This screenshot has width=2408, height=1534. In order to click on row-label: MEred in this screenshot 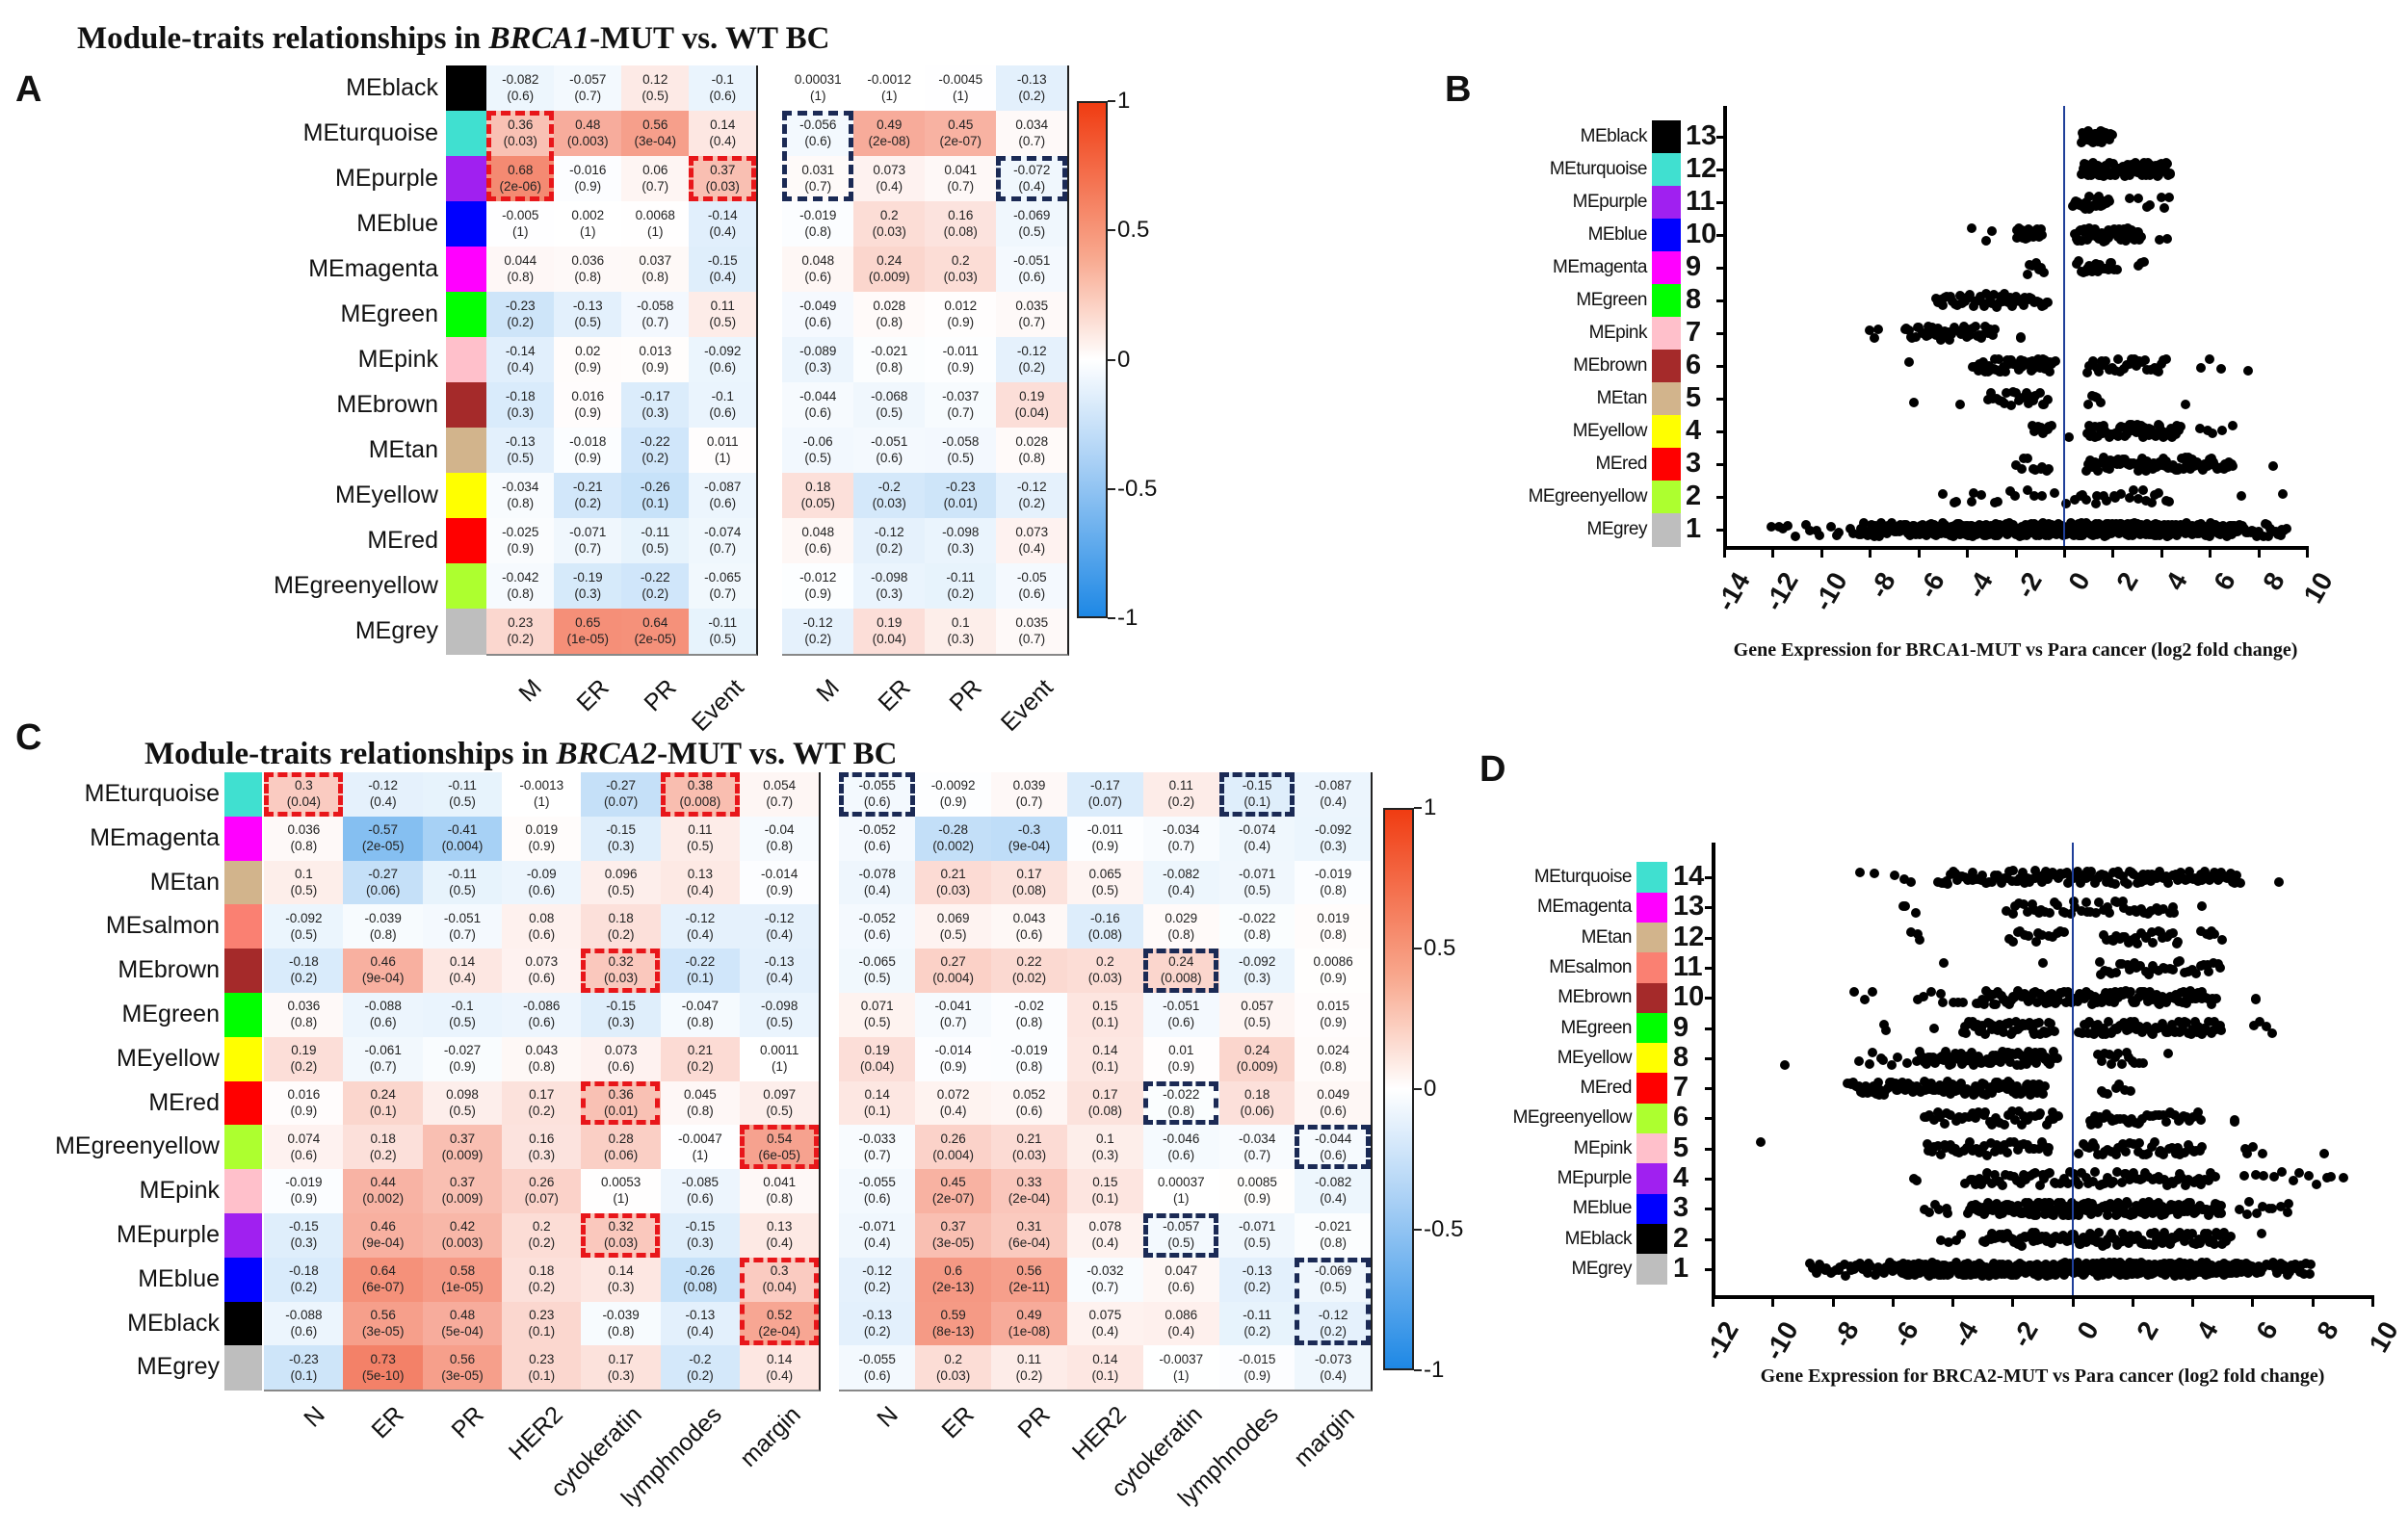, I will do `click(402, 540)`.